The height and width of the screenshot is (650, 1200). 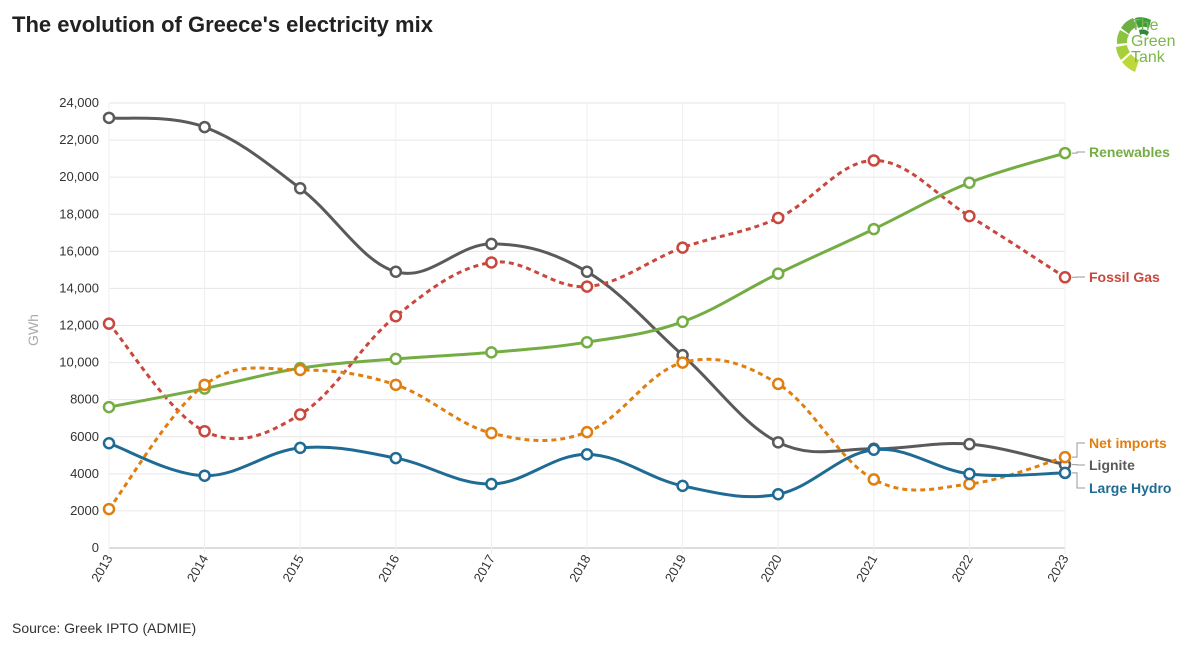 I want to click on green-tank-logo-icon, so click(x=1133, y=44).